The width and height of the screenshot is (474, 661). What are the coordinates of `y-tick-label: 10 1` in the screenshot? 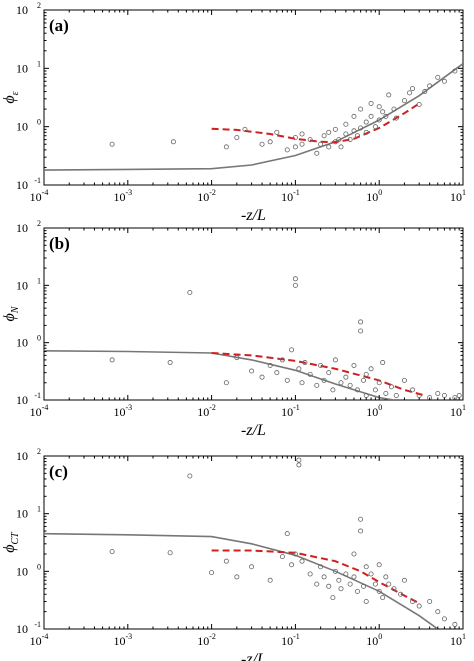 It's located at (28, 513).